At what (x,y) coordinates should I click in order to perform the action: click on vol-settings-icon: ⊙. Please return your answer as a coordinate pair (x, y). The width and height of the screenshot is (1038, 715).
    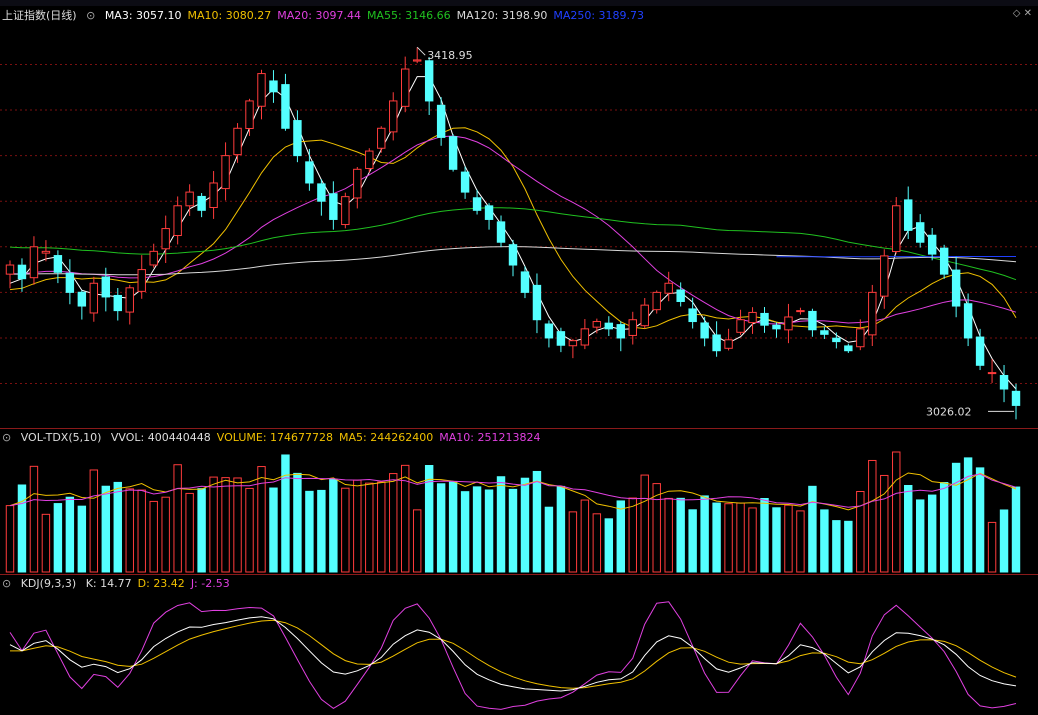
    Looking at the image, I should click on (7, 437).